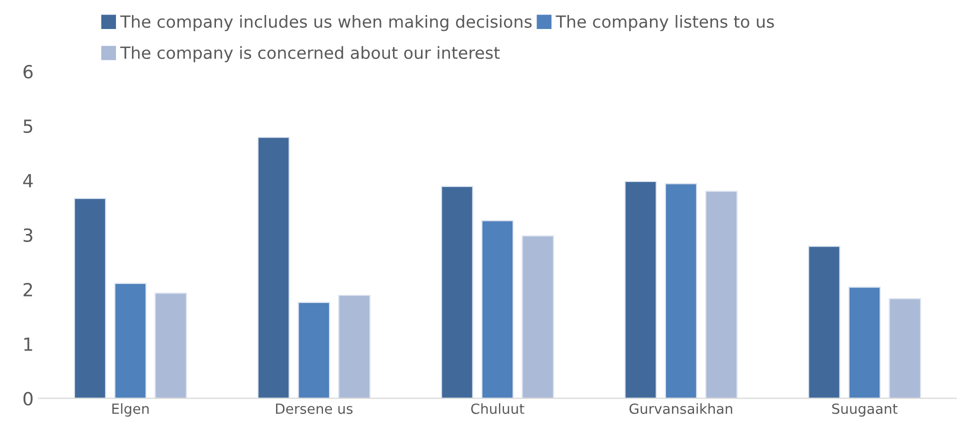 The height and width of the screenshot is (433, 966). What do you see at coordinates (130, 410) in the screenshot?
I see `x-tick-label: Elgen` at bounding box center [130, 410].